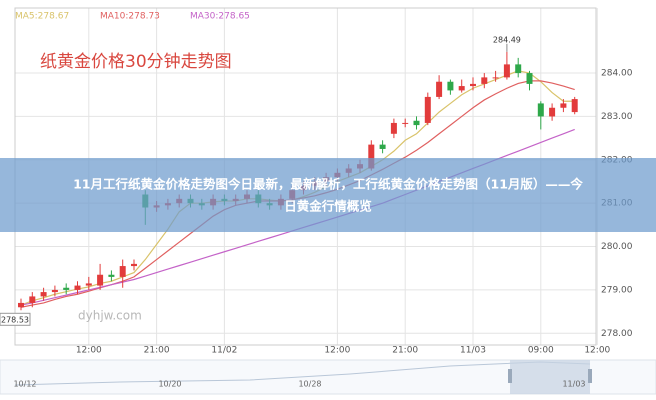 The image size is (656, 400). What do you see at coordinates (110, 316) in the screenshot?
I see `watermark: dyhjw.com` at bounding box center [110, 316].